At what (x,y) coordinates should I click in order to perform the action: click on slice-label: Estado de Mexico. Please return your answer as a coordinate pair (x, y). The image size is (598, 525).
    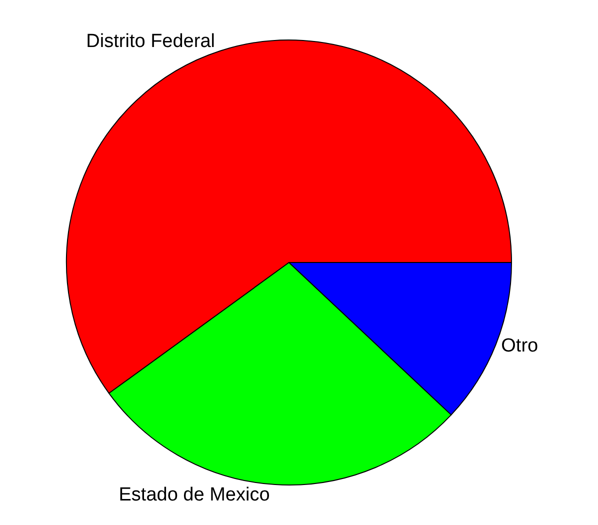
    Looking at the image, I should click on (194, 495).